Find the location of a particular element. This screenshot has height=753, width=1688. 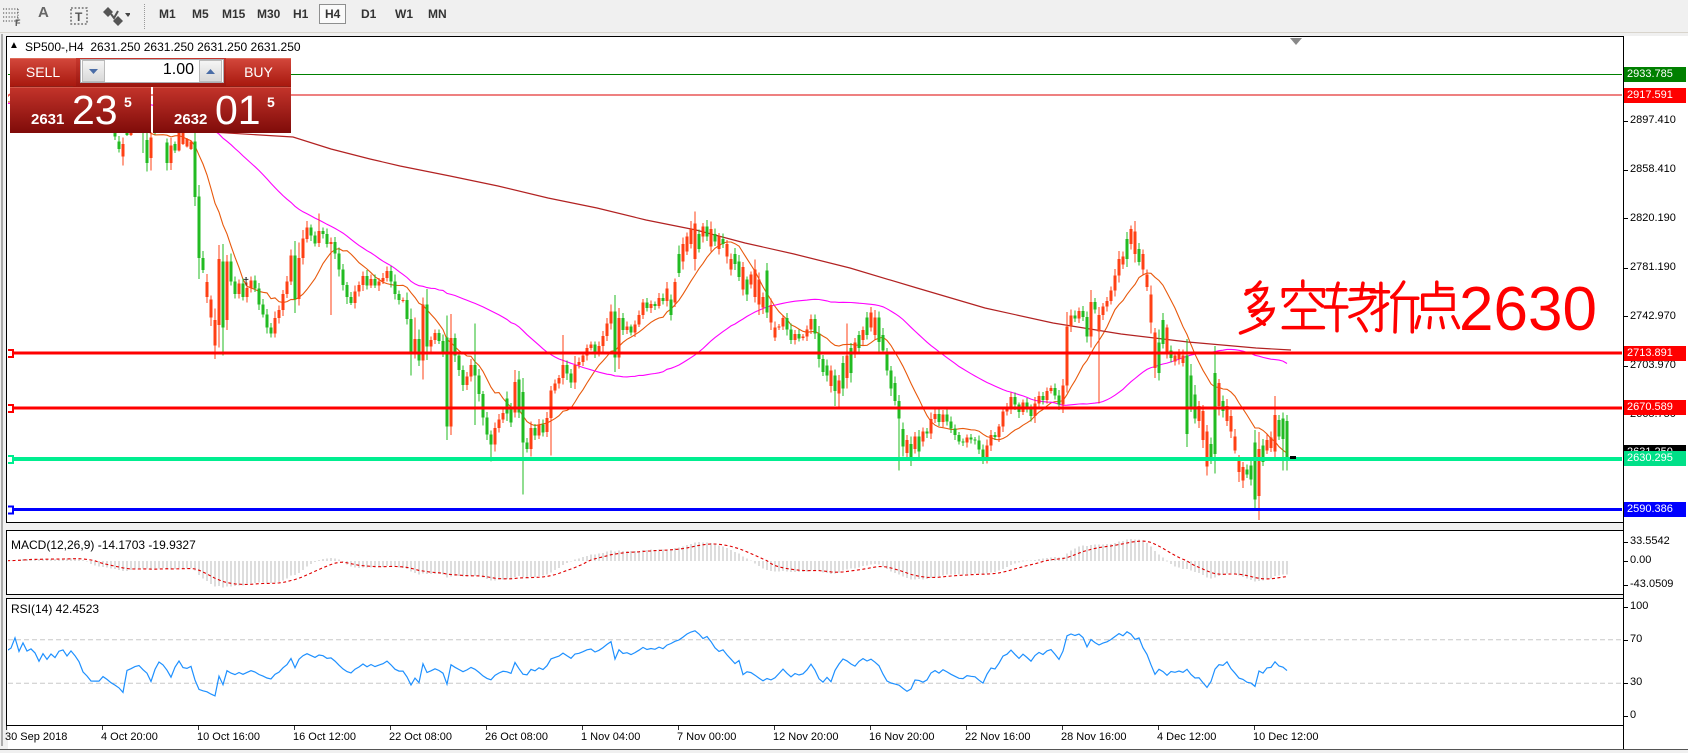

svg-text: T is located at coordinates (79, 17).